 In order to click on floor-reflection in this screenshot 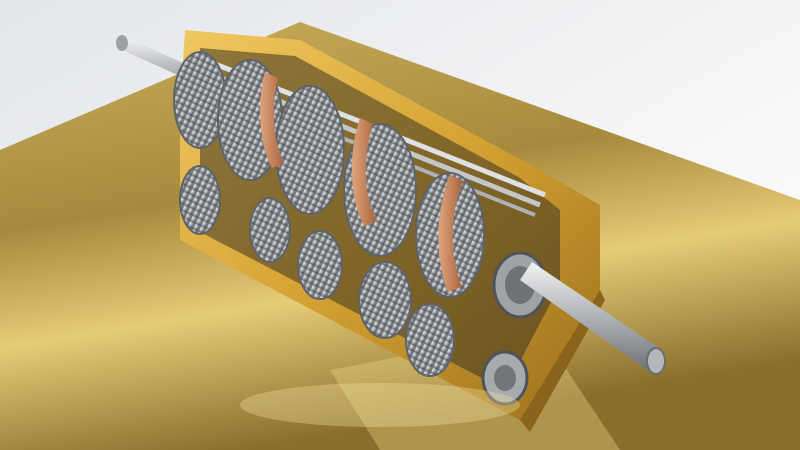, I will do `click(380, 405)`.